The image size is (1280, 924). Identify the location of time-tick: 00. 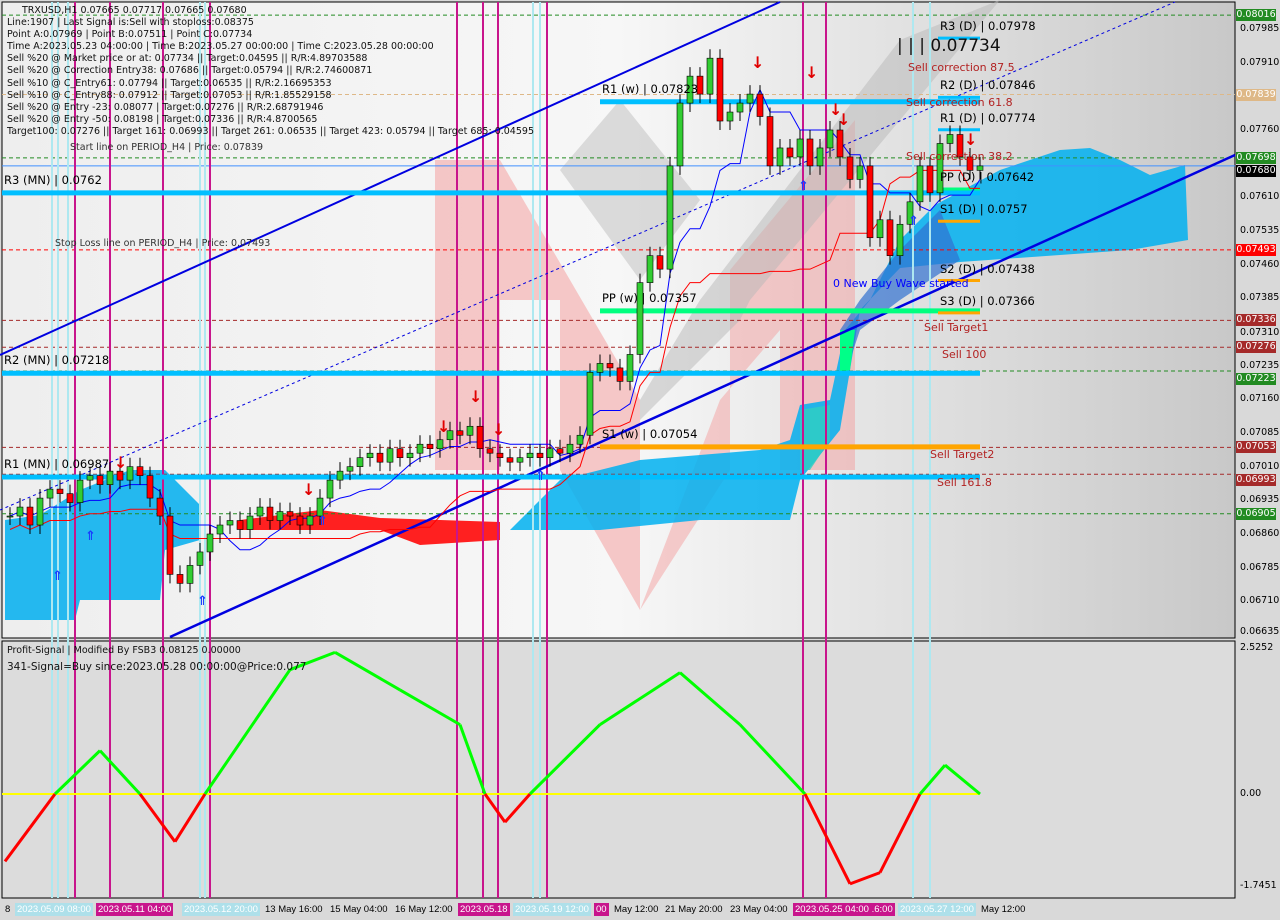
(601, 909).